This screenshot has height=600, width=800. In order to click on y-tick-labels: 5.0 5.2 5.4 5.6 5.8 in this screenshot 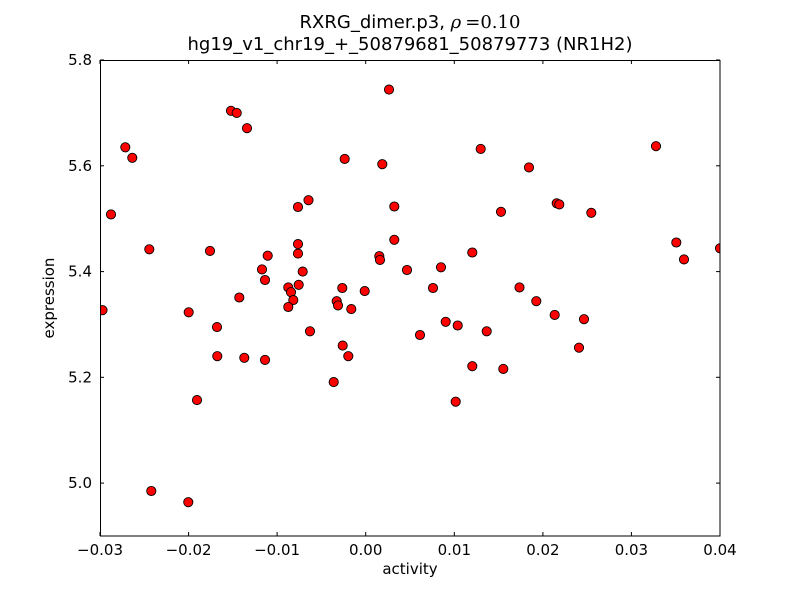, I will do `click(80, 271)`.